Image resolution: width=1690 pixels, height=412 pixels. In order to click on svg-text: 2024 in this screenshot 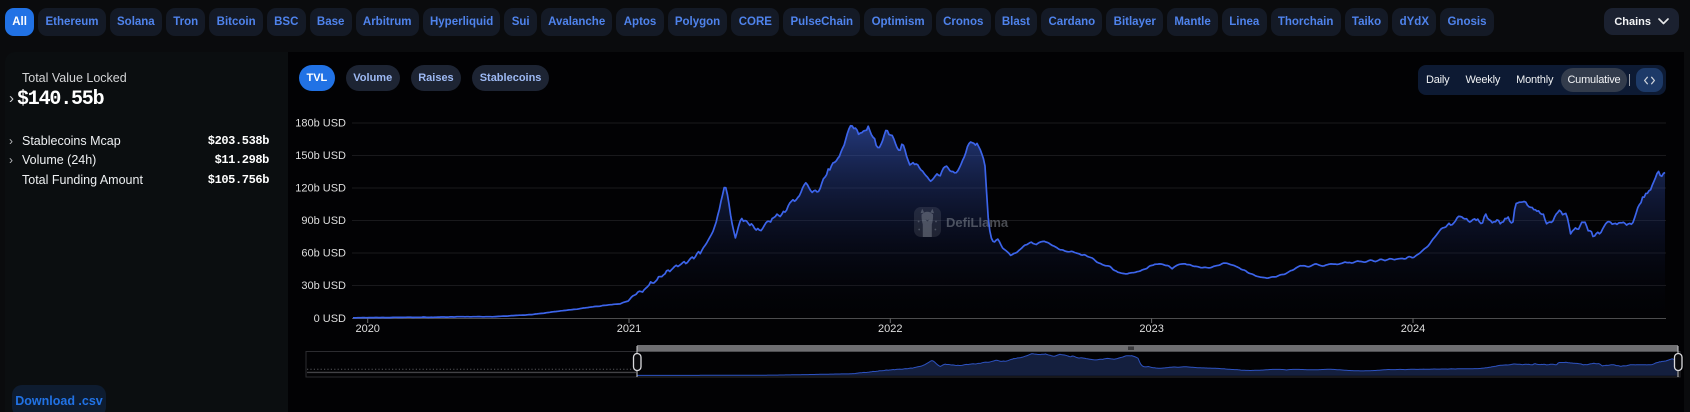, I will do `click(1413, 329)`.